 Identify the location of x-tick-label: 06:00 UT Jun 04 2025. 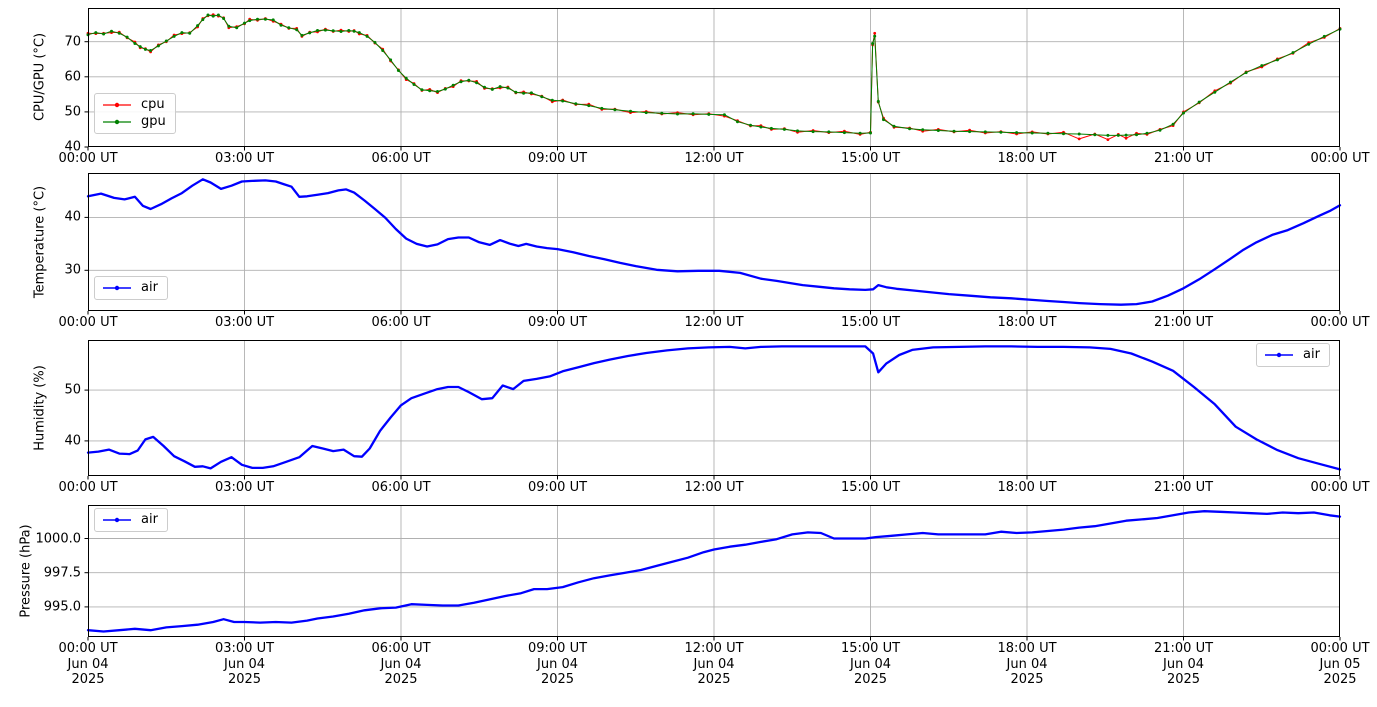
(401, 664).